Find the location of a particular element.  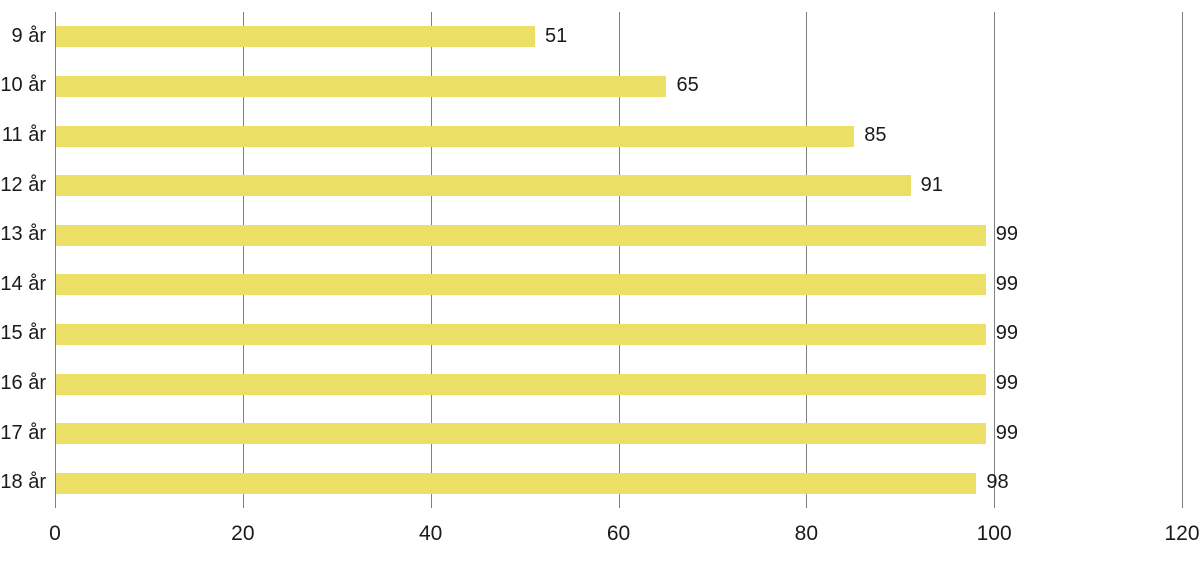

x-tick-label: 60 is located at coordinates (618, 533).